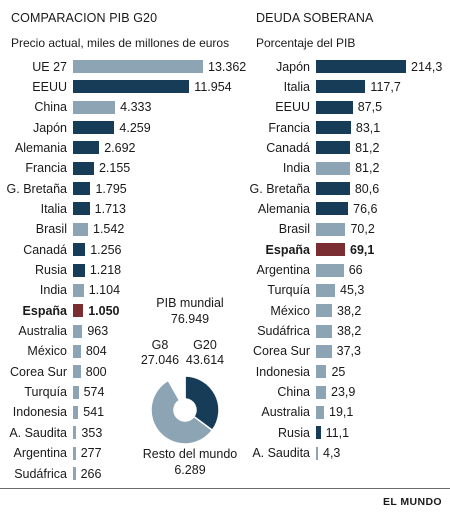  I want to click on donut-total-label: 76.949, so click(190, 319).